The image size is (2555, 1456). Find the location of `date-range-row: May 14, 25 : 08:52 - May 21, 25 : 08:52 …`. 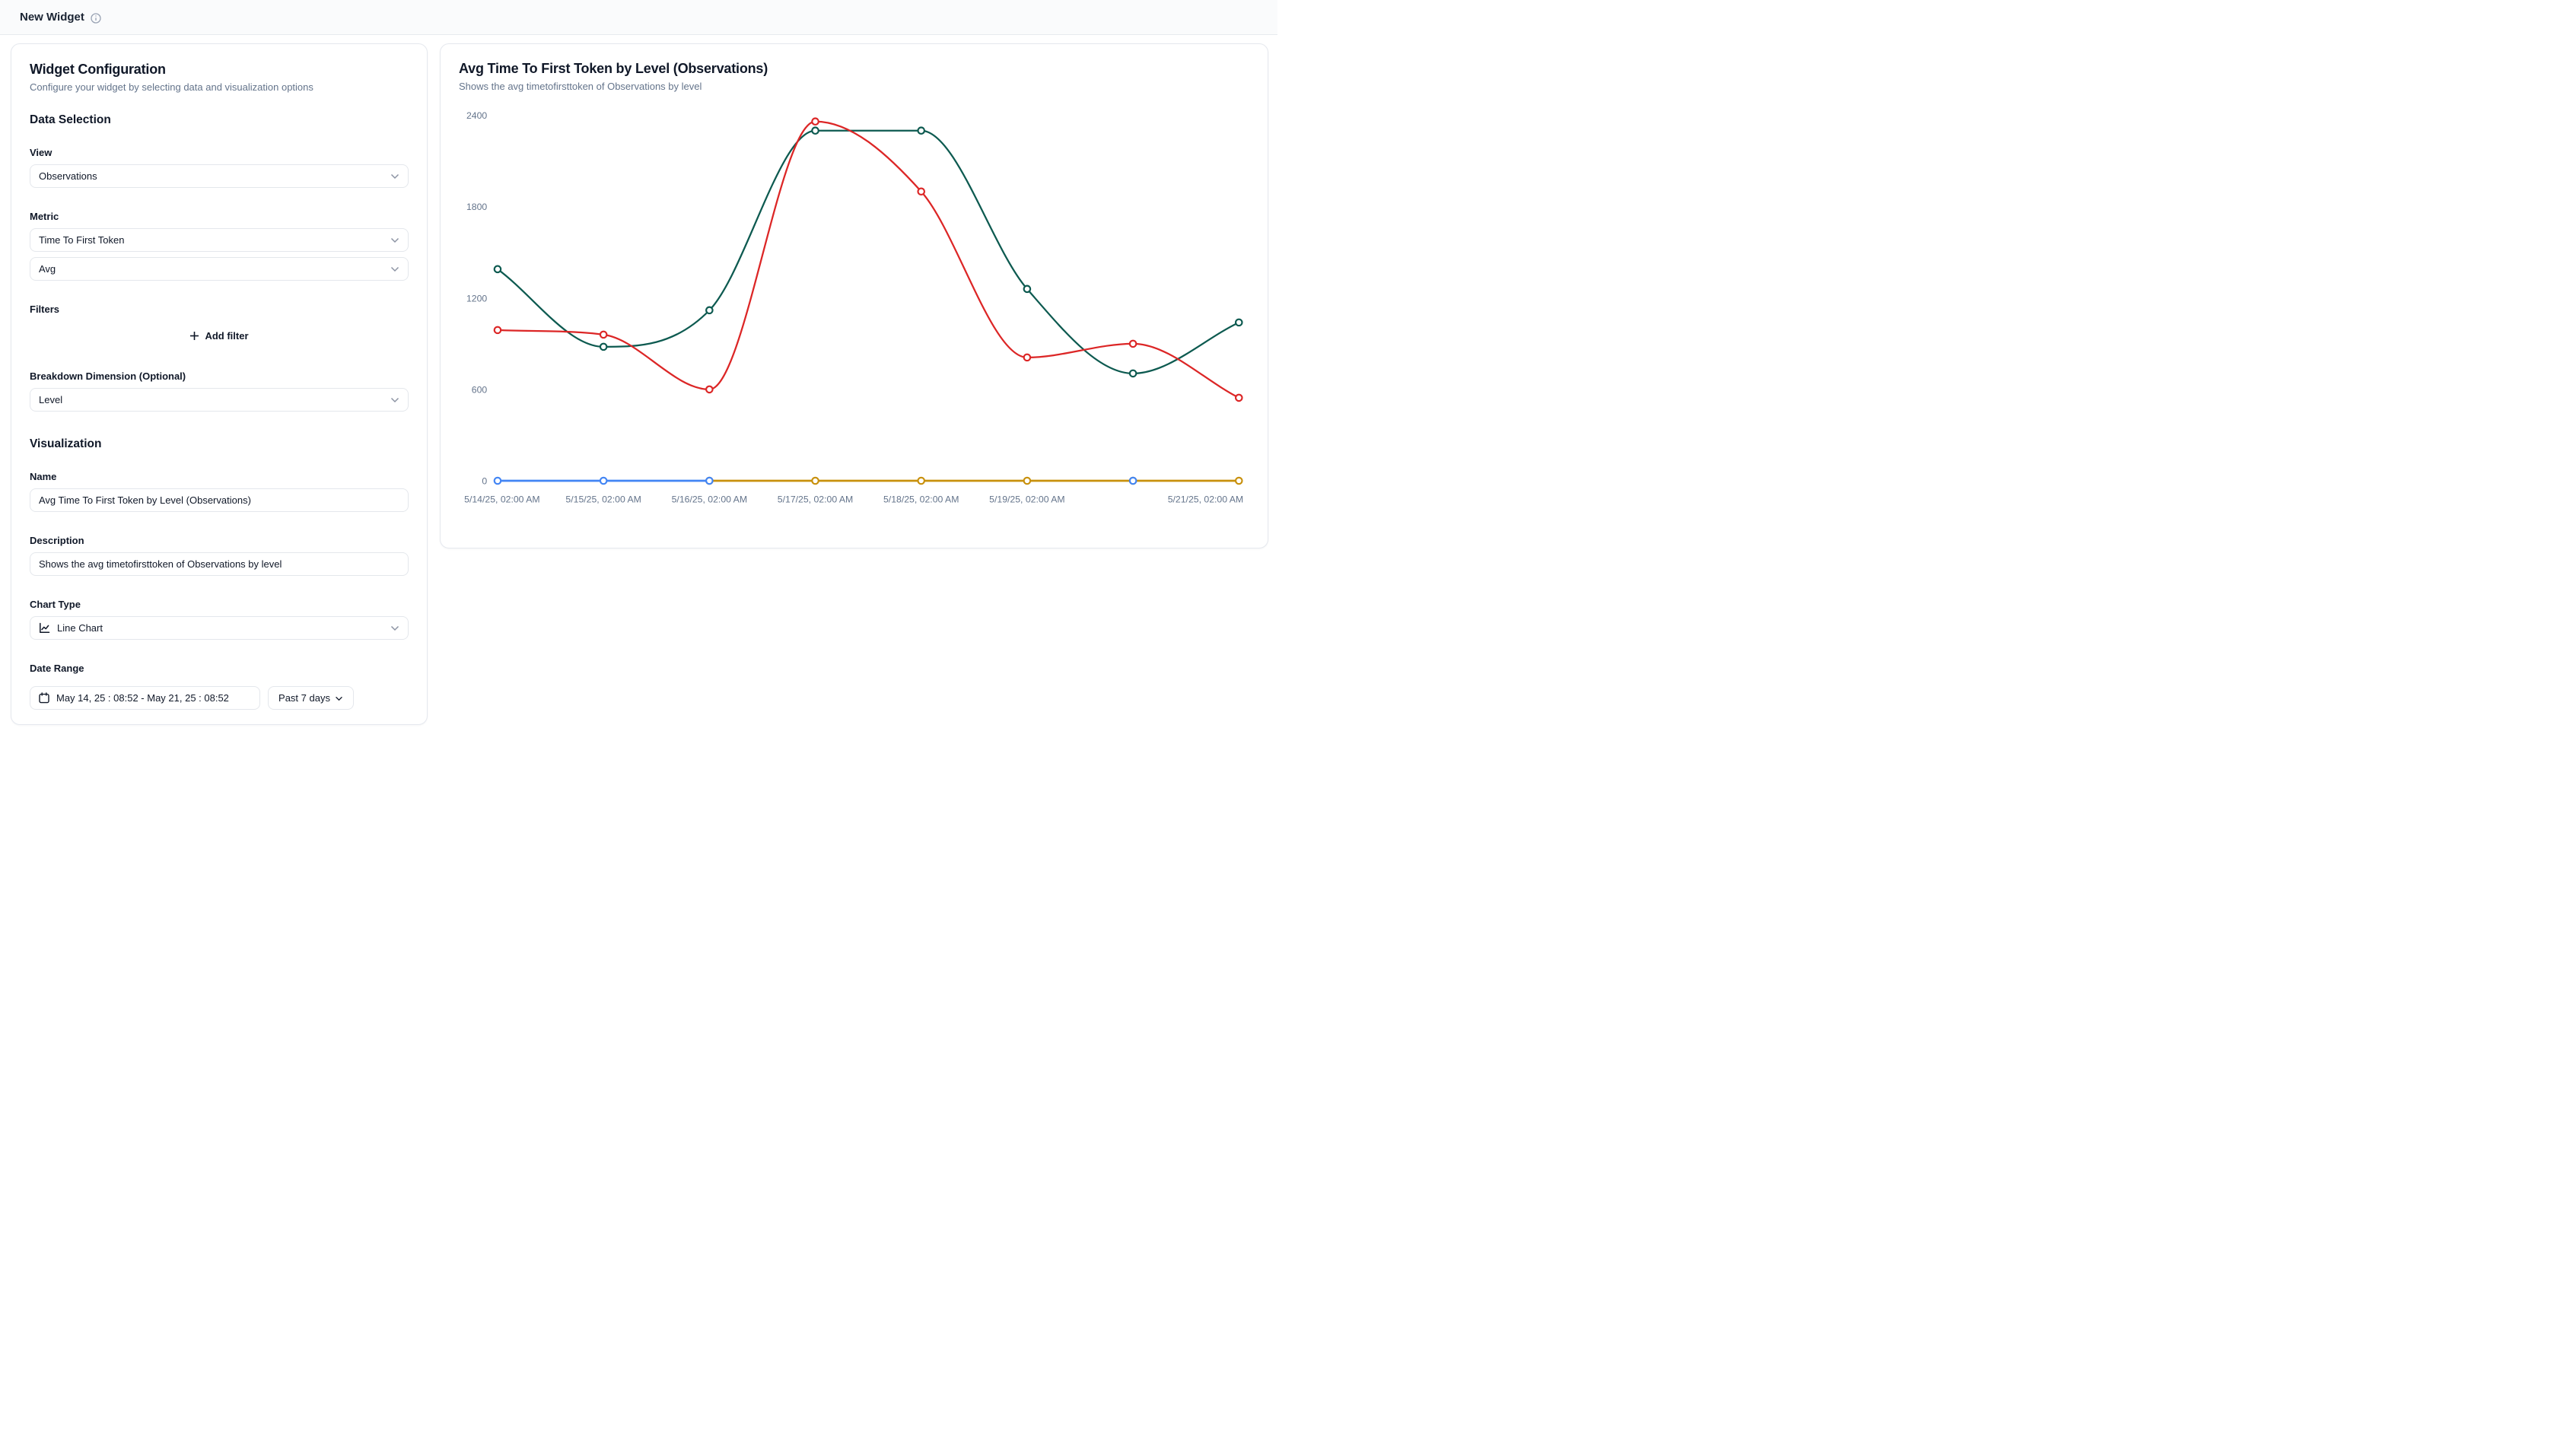

date-range-row: May 14, 25 : 08:52 - May 21, 25 : 08:52 … is located at coordinates (219, 695).